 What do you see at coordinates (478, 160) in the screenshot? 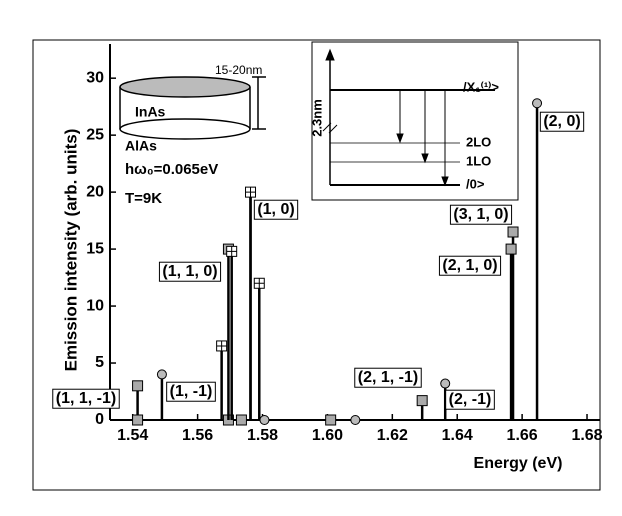
I see `level-label: 1LO` at bounding box center [478, 160].